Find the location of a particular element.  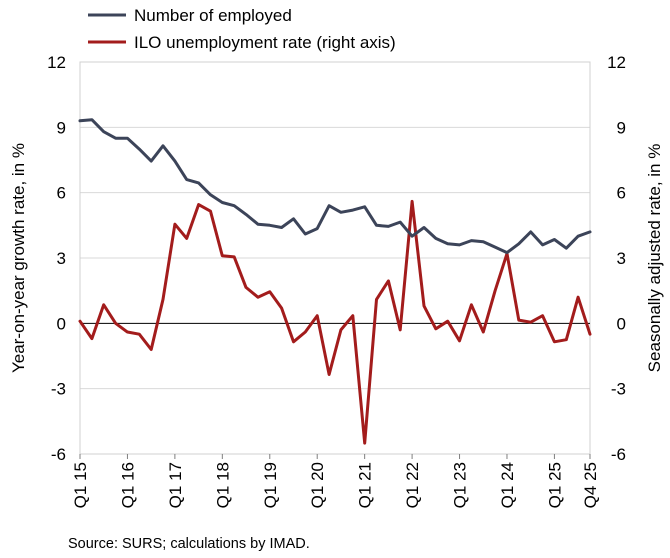

left-axis-ticks: -6 -3 0 3 6 9 12 is located at coordinates (56, 258).